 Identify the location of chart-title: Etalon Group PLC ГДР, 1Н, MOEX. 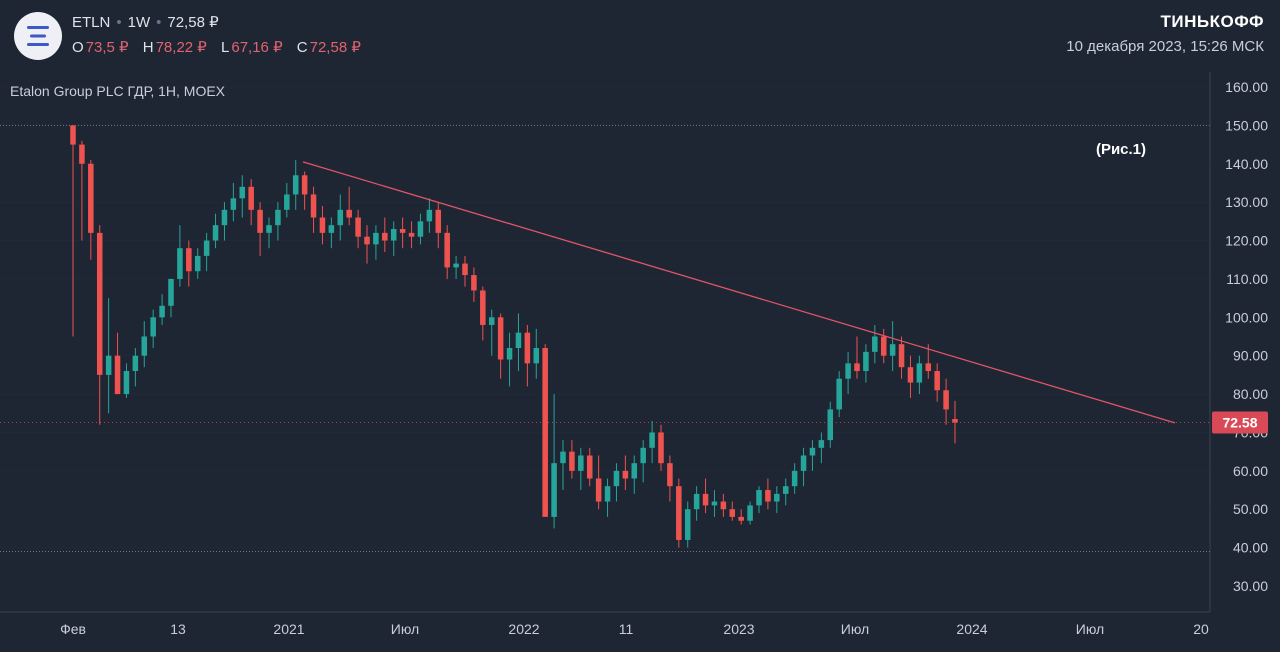
(118, 91).